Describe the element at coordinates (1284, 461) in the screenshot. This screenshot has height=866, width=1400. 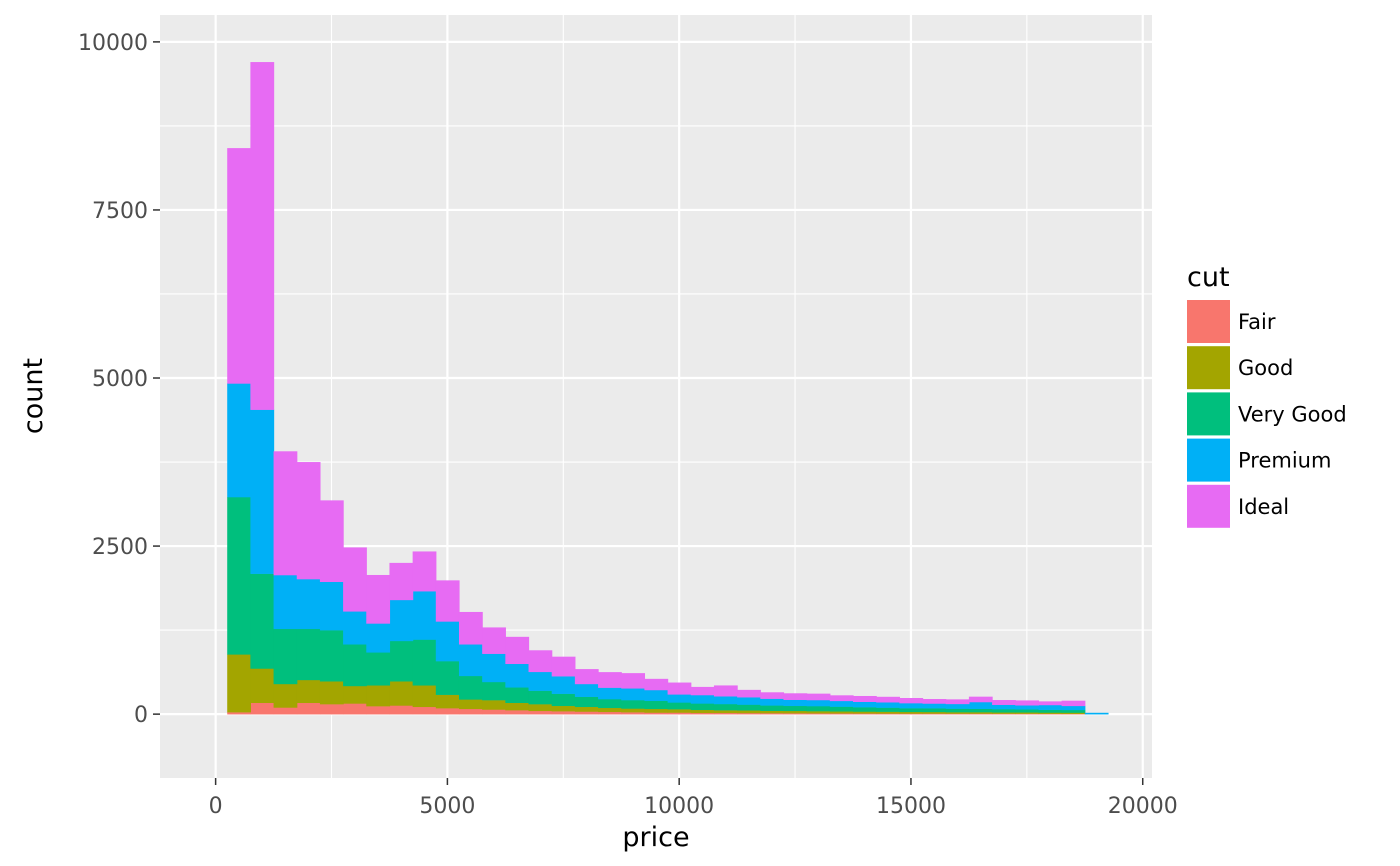
I see `legend-label-premium: Premium` at that location.